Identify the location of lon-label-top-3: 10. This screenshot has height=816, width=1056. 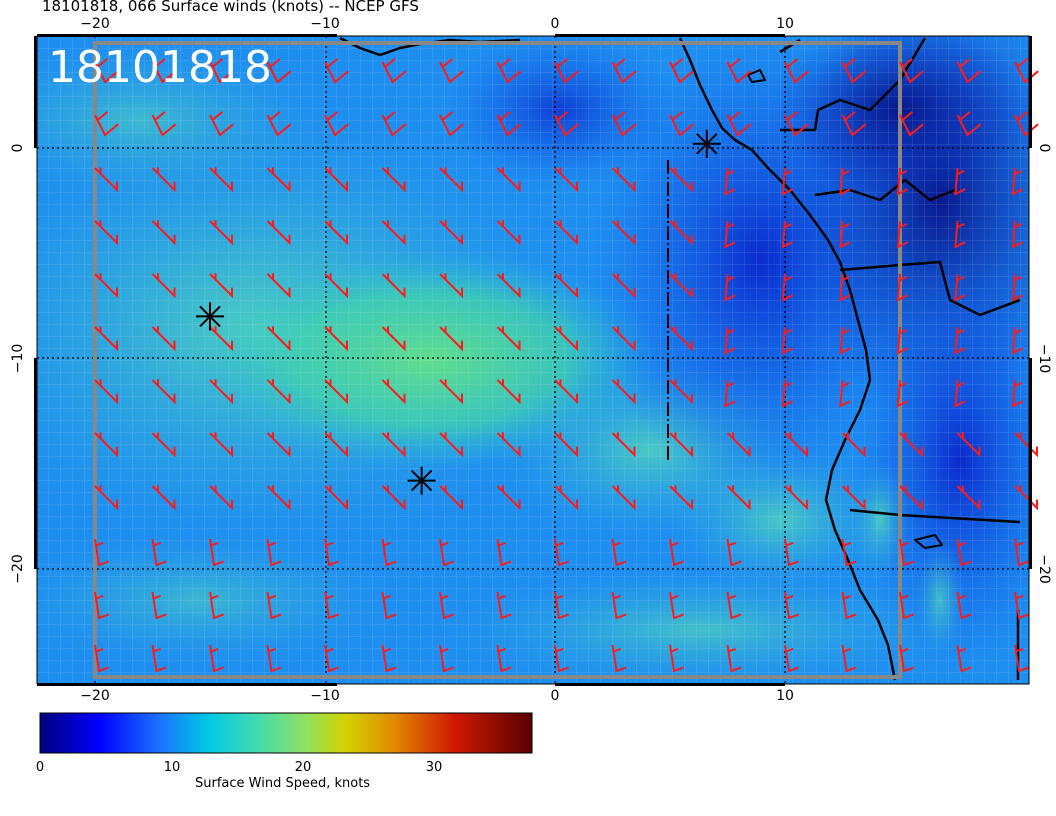
(785, 24).